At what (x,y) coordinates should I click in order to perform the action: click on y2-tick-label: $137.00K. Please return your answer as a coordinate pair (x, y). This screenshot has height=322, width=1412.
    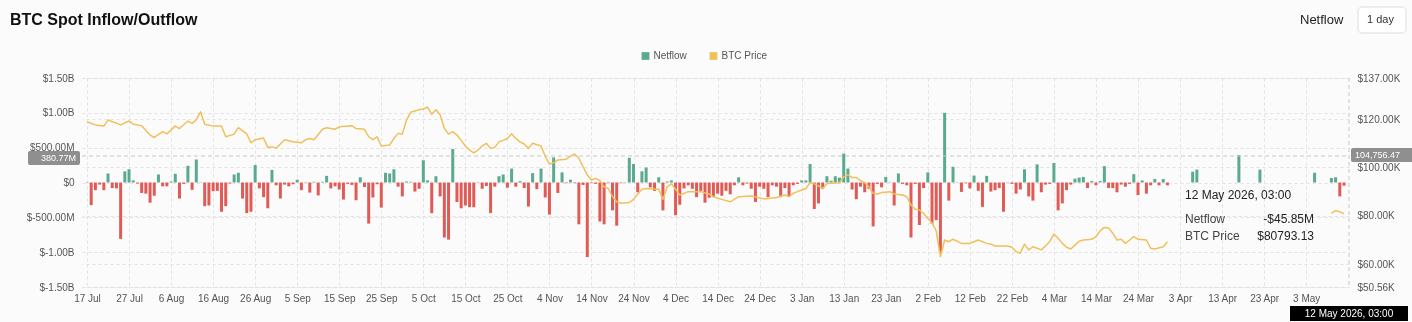
    Looking at the image, I should click on (1379, 78).